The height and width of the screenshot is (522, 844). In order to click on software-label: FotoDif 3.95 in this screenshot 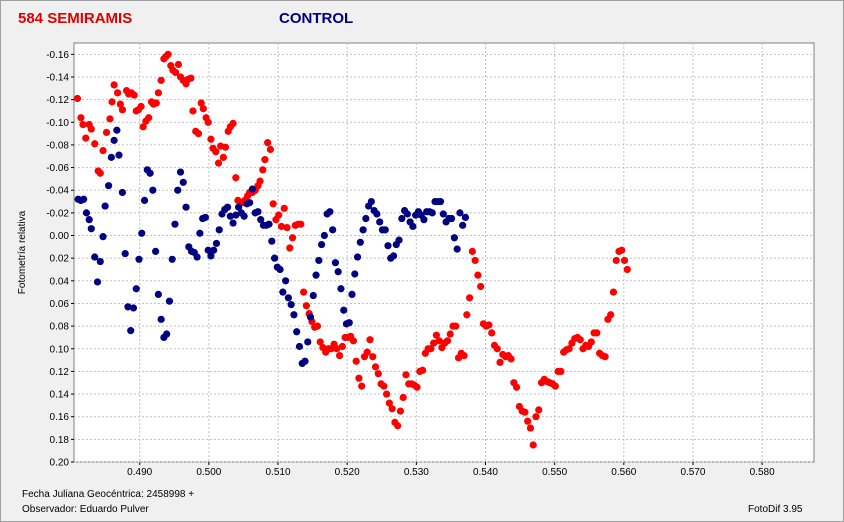, I will do `click(775, 509)`.